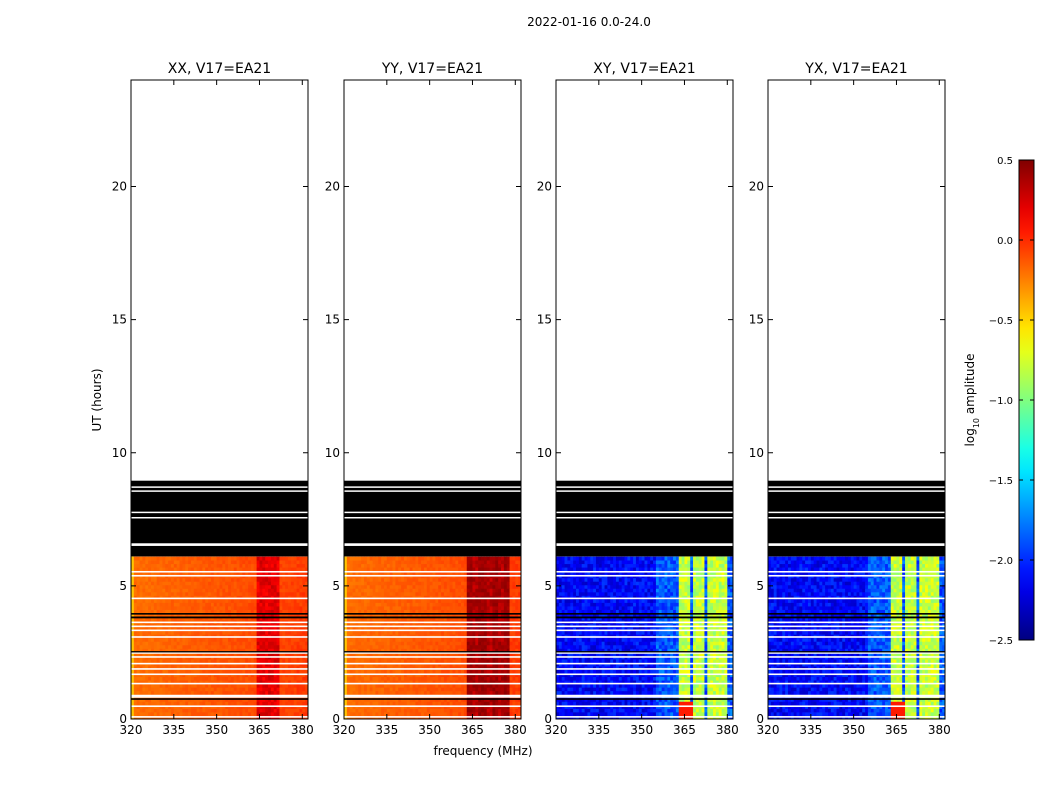  I want to click on x-tick-label: 350, so click(216, 730).